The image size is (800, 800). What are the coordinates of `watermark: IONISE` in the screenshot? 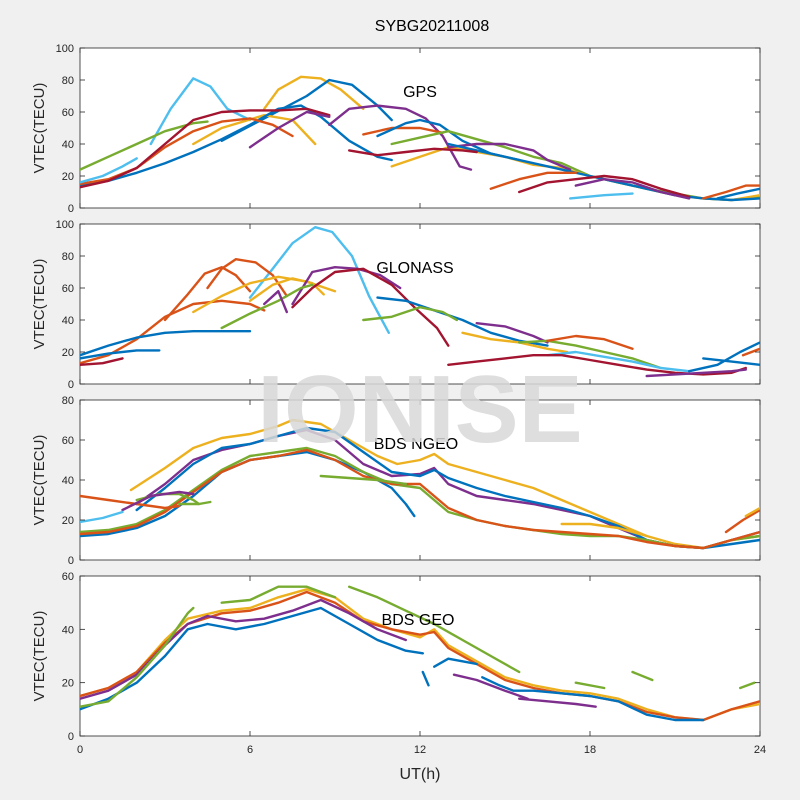 It's located at (419, 409).